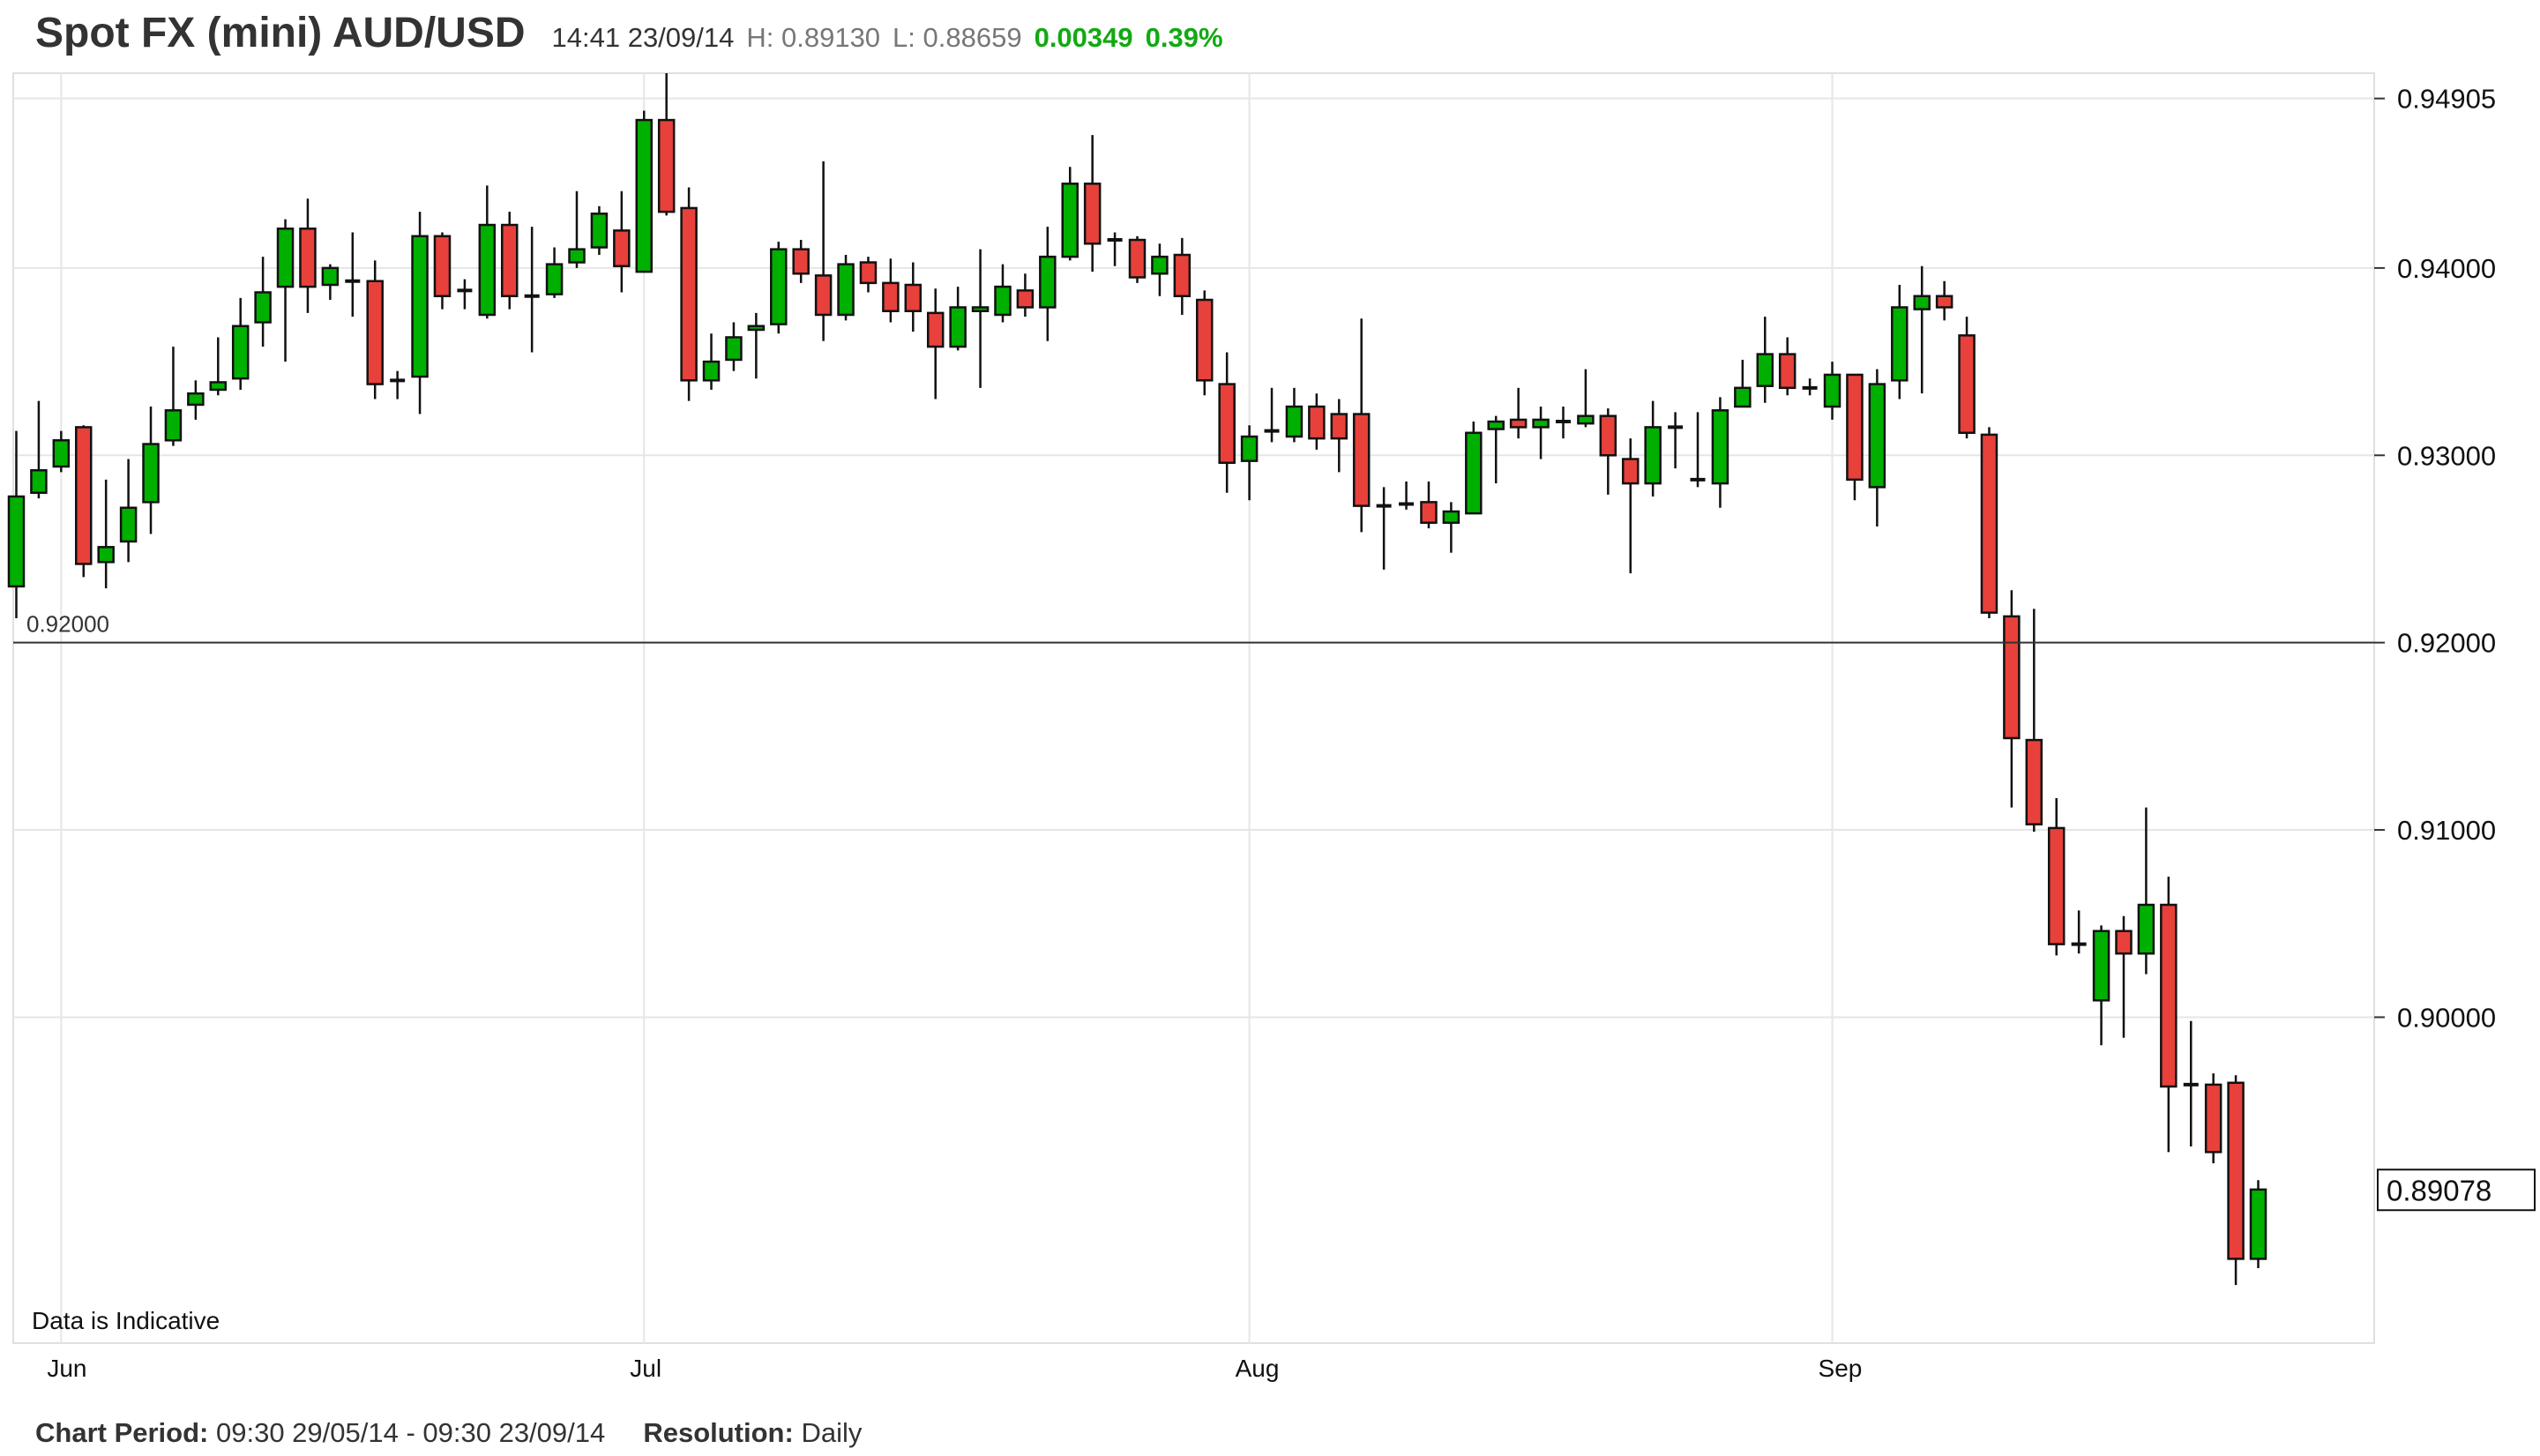 The height and width of the screenshot is (1456, 2540). What do you see at coordinates (645, 1368) in the screenshot?
I see `x-tick-label-jul: Jul` at bounding box center [645, 1368].